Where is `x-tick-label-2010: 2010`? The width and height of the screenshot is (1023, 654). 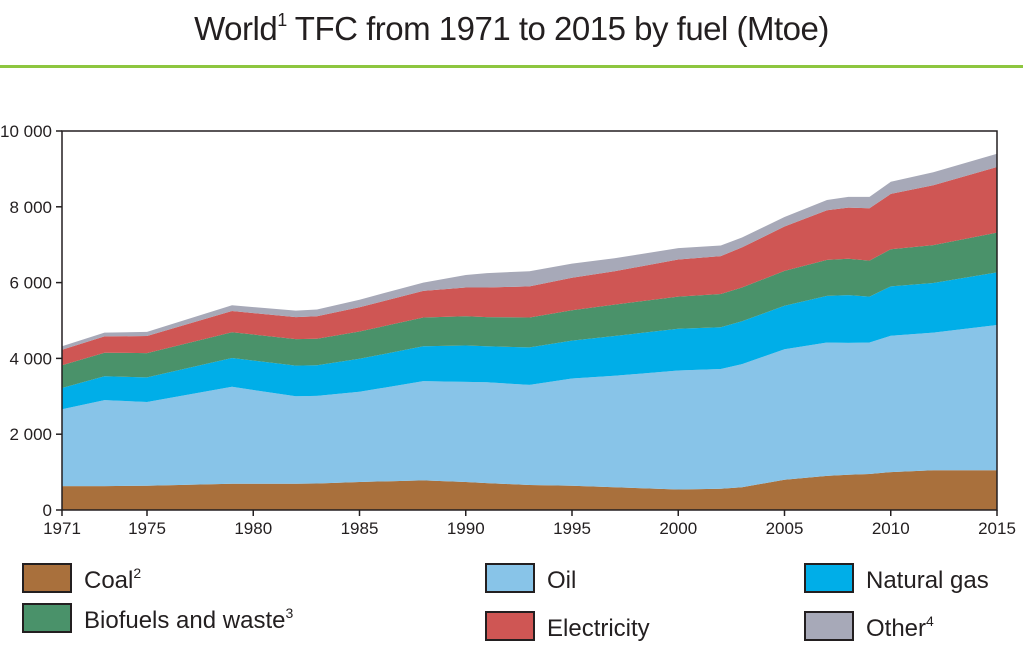
x-tick-label-2010: 2010 is located at coordinates (891, 528).